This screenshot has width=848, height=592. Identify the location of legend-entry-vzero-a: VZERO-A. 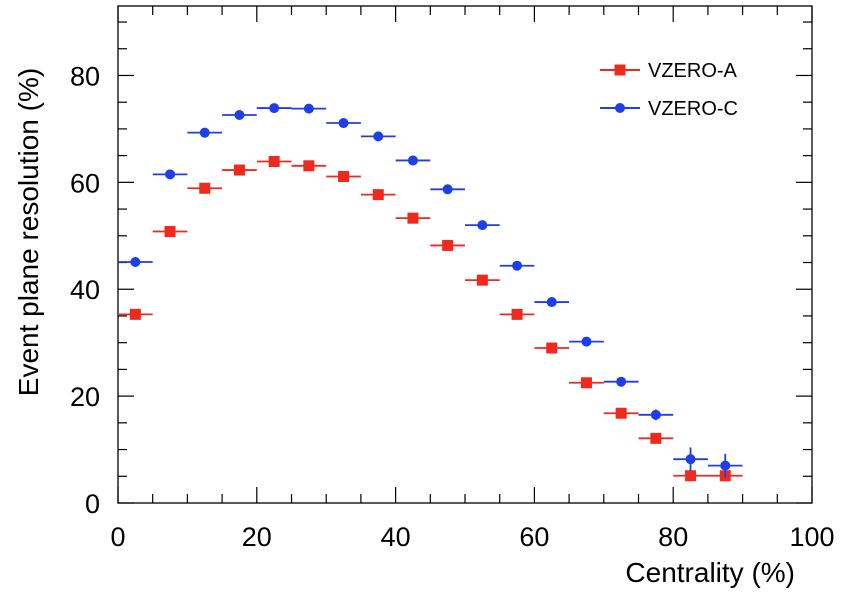
(669, 71).